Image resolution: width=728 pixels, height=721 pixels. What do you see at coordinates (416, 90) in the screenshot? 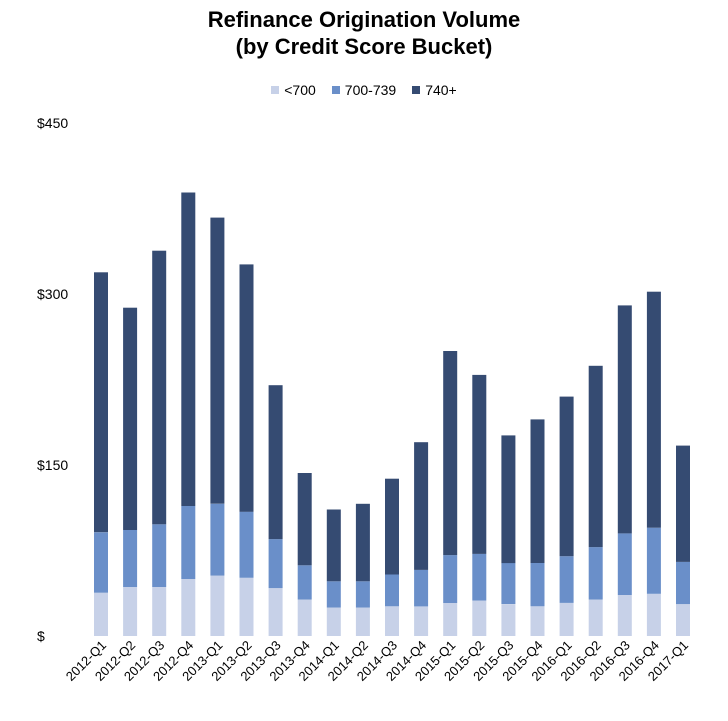
I see `legend-swatch-740-plus` at bounding box center [416, 90].